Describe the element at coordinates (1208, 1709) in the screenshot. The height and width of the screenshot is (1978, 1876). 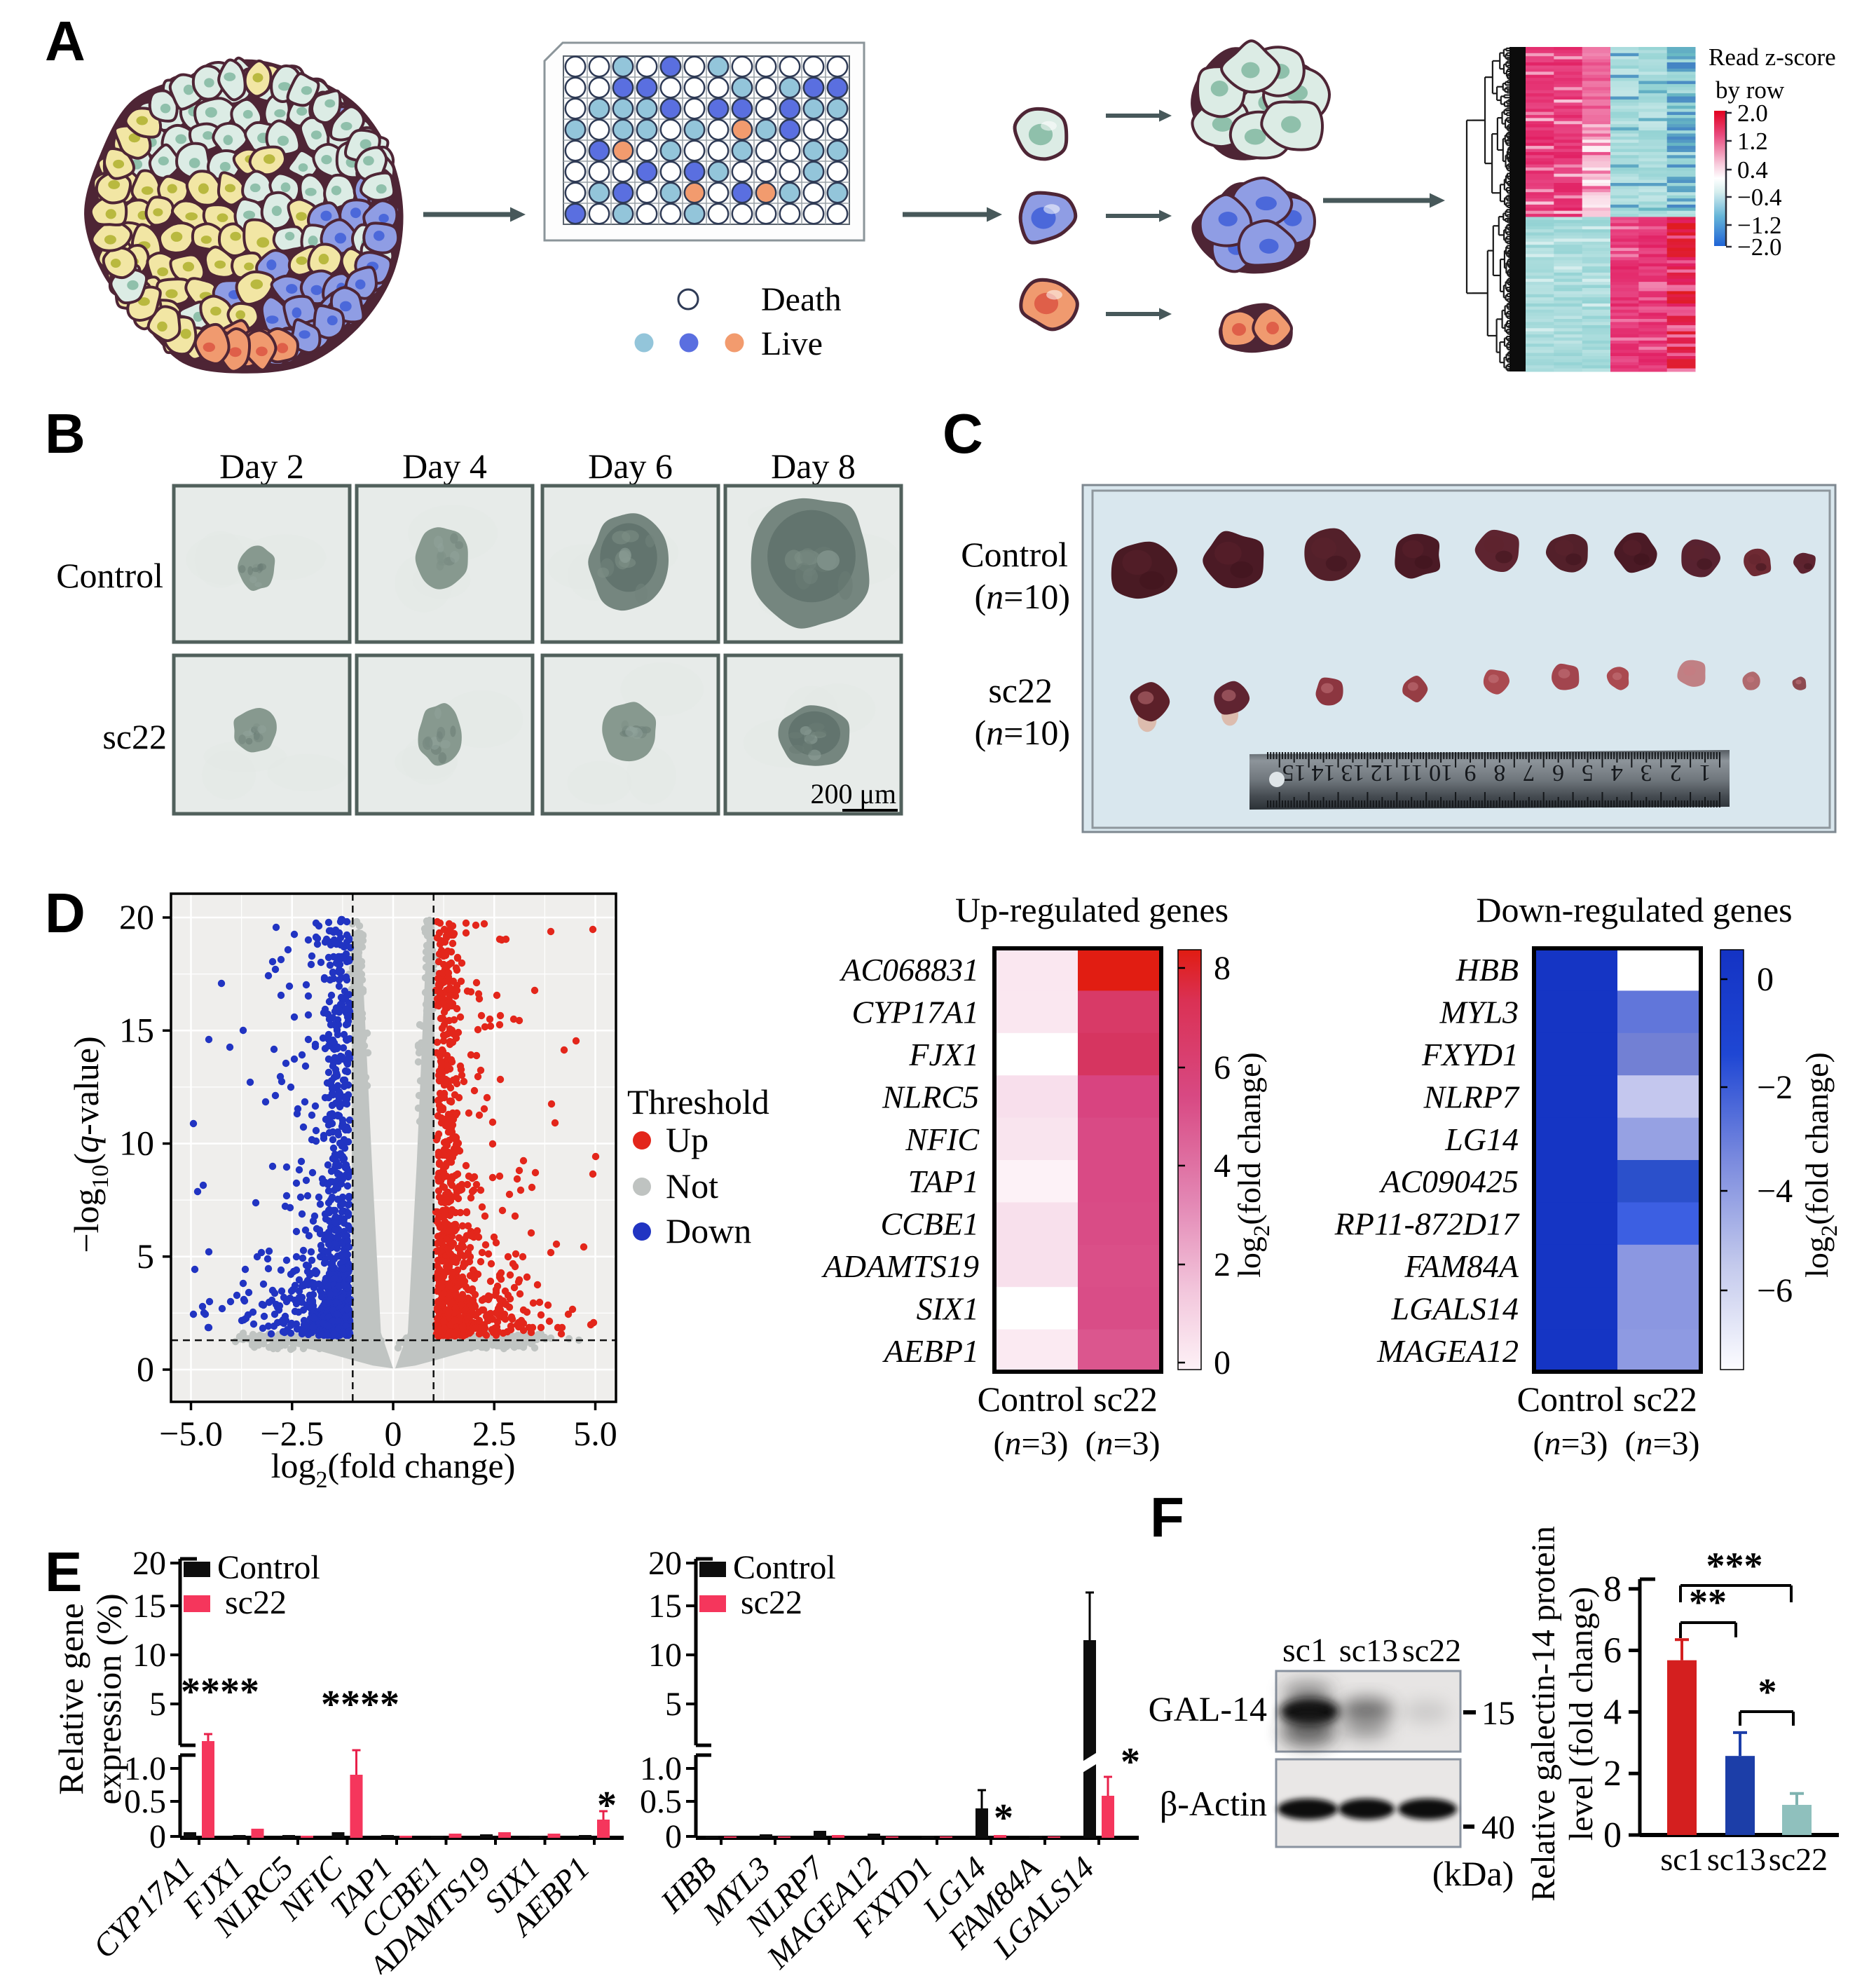
I see `svg-text: GAL-14` at that location.